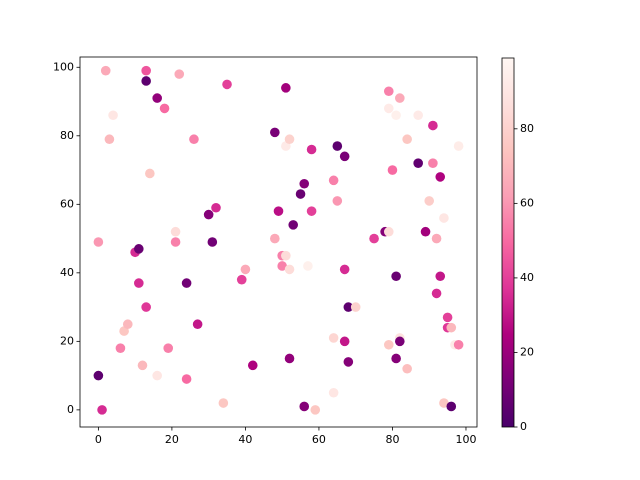 The image size is (640, 480). What do you see at coordinates (98, 439) in the screenshot?
I see `x-tick-label: 0` at bounding box center [98, 439].